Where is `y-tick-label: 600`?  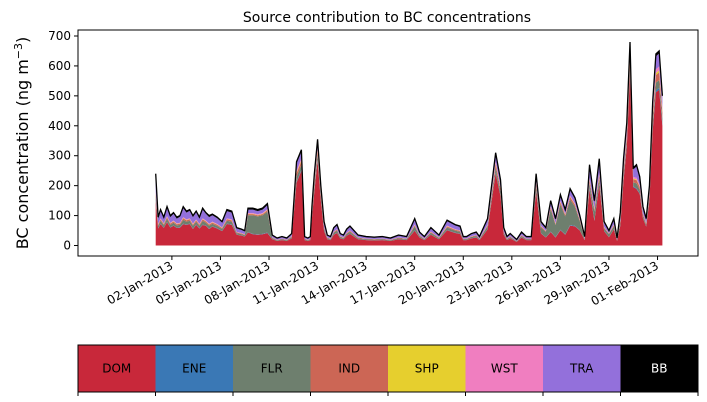 y-tick-label: 600 is located at coordinates (59, 66).